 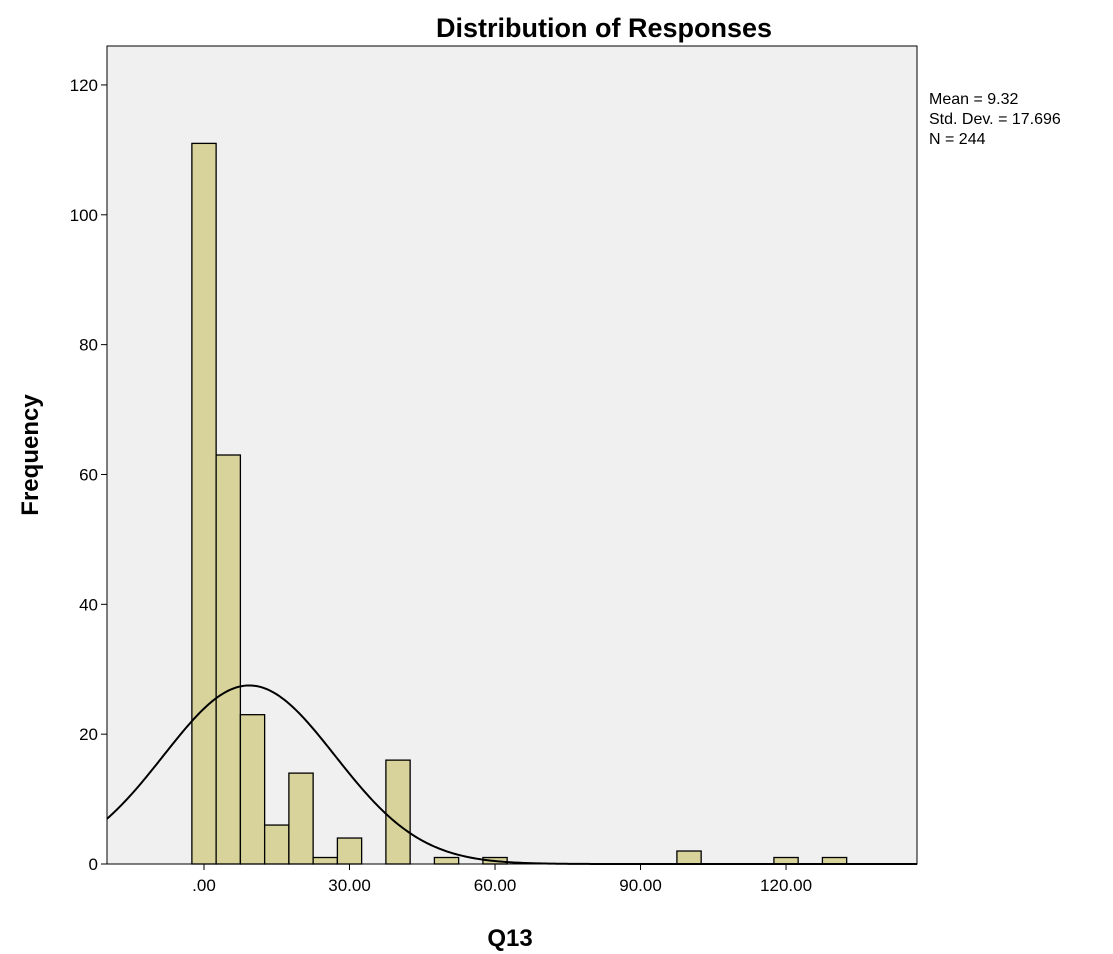 I want to click on y-tick-label: 40, so click(x=88, y=604).